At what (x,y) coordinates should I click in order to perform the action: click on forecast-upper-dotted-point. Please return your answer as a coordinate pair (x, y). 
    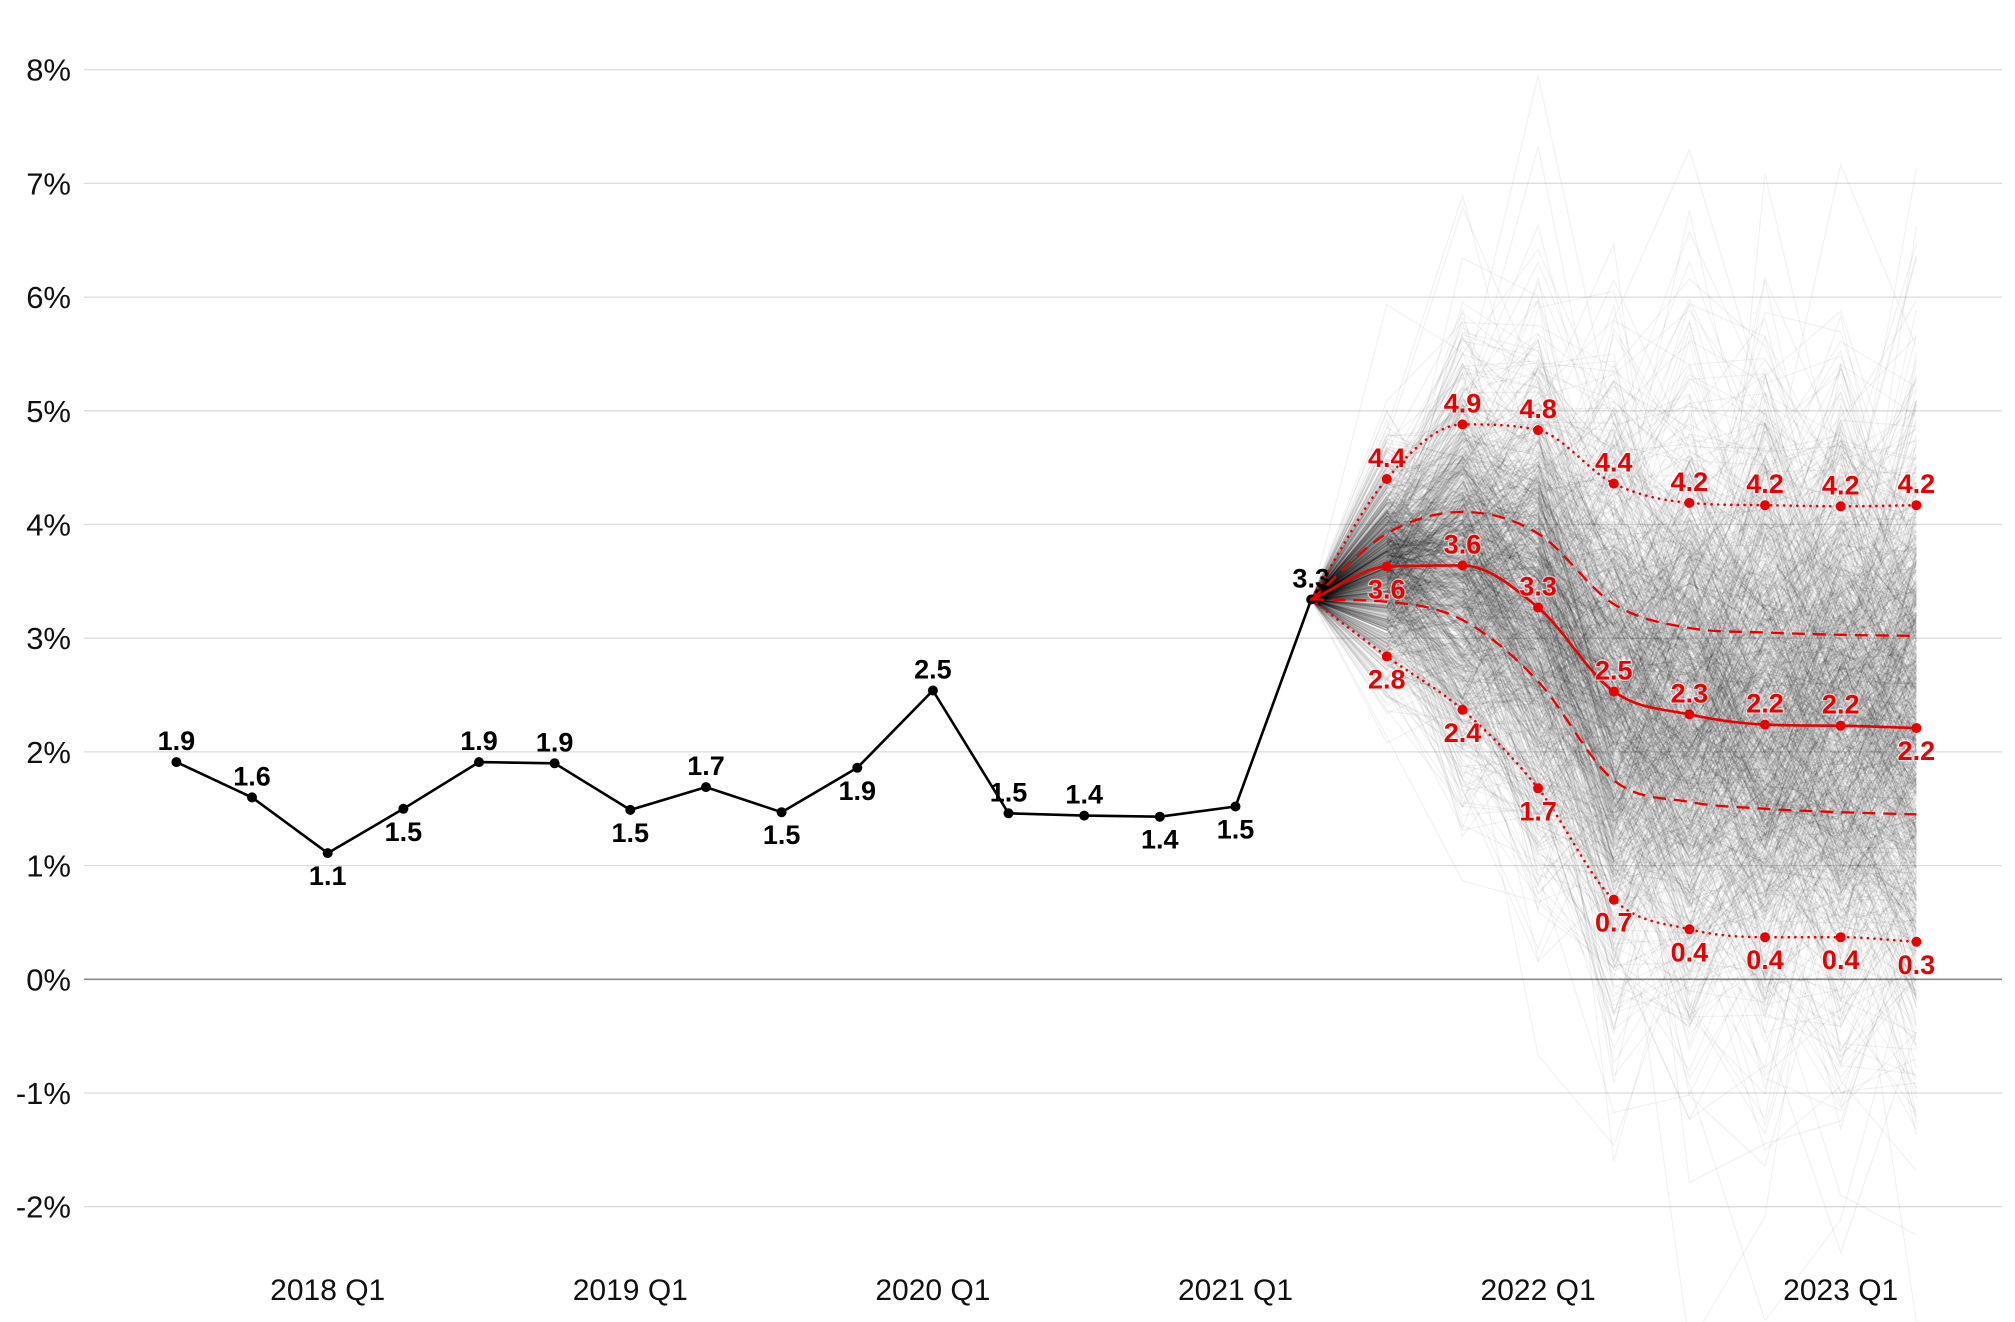
    Looking at the image, I should click on (1765, 505).